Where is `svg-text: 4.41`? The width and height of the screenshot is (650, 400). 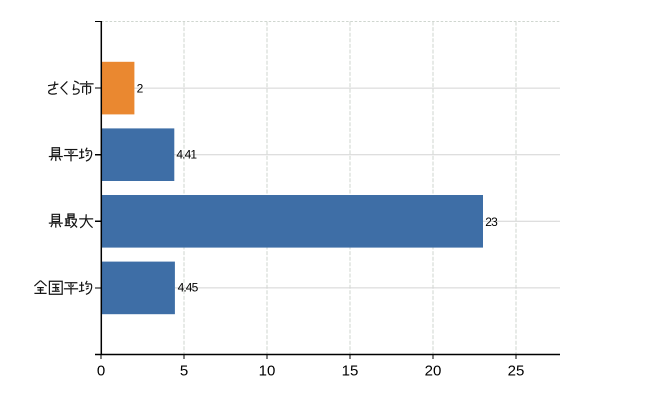 svg-text: 4.41 is located at coordinates (186, 155).